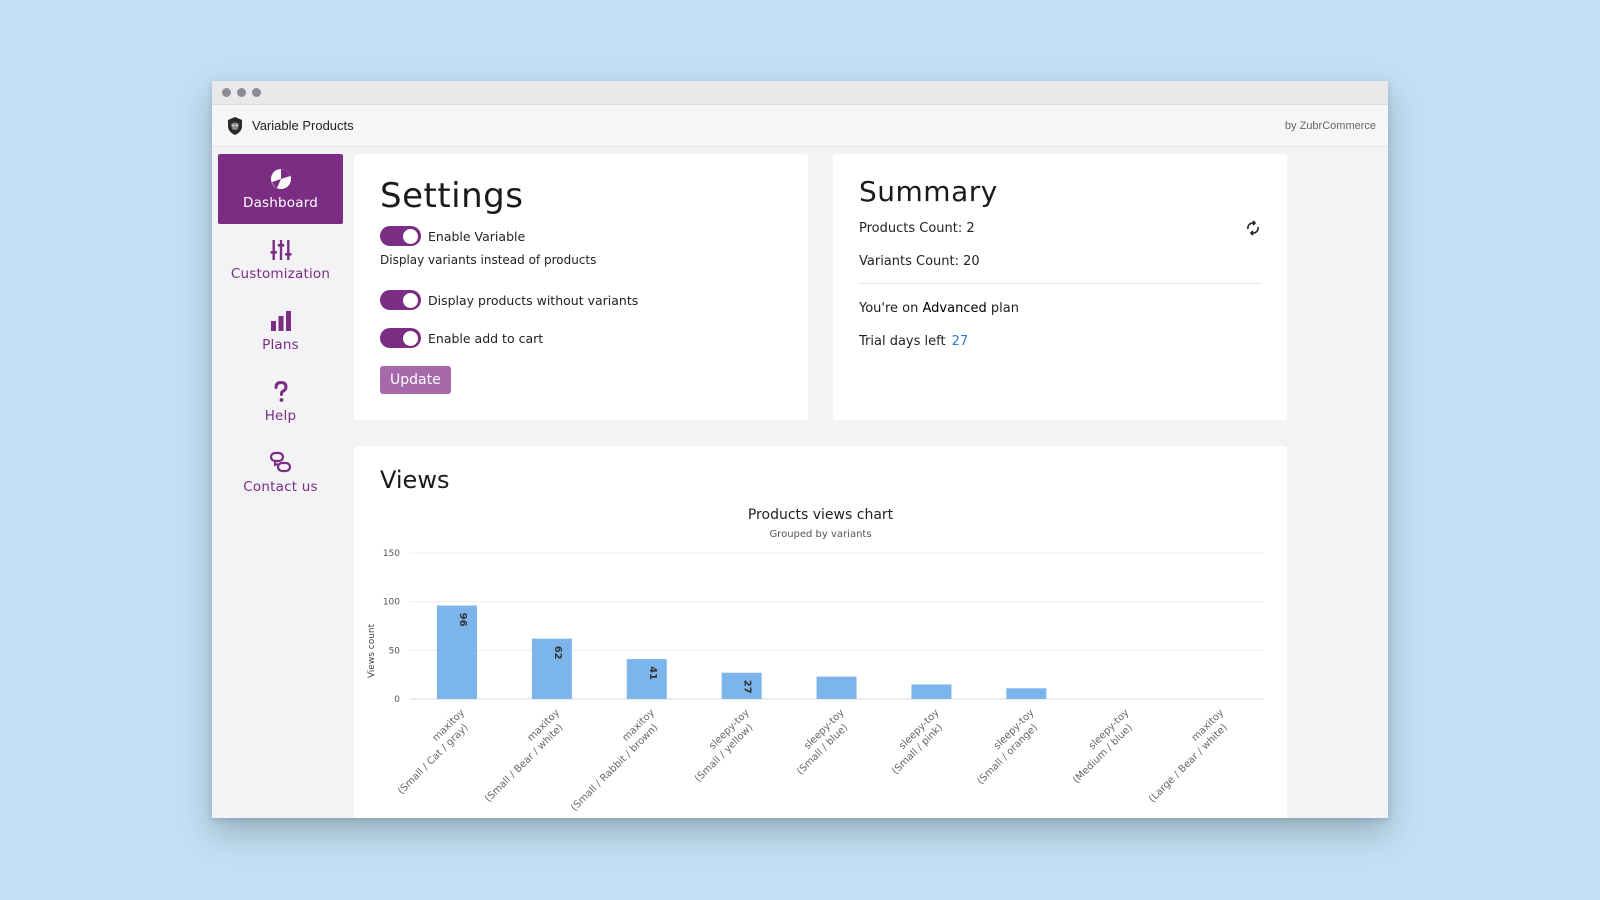  I want to click on x-category-label: maxitoy(Small / Cat / gray), so click(432, 752).